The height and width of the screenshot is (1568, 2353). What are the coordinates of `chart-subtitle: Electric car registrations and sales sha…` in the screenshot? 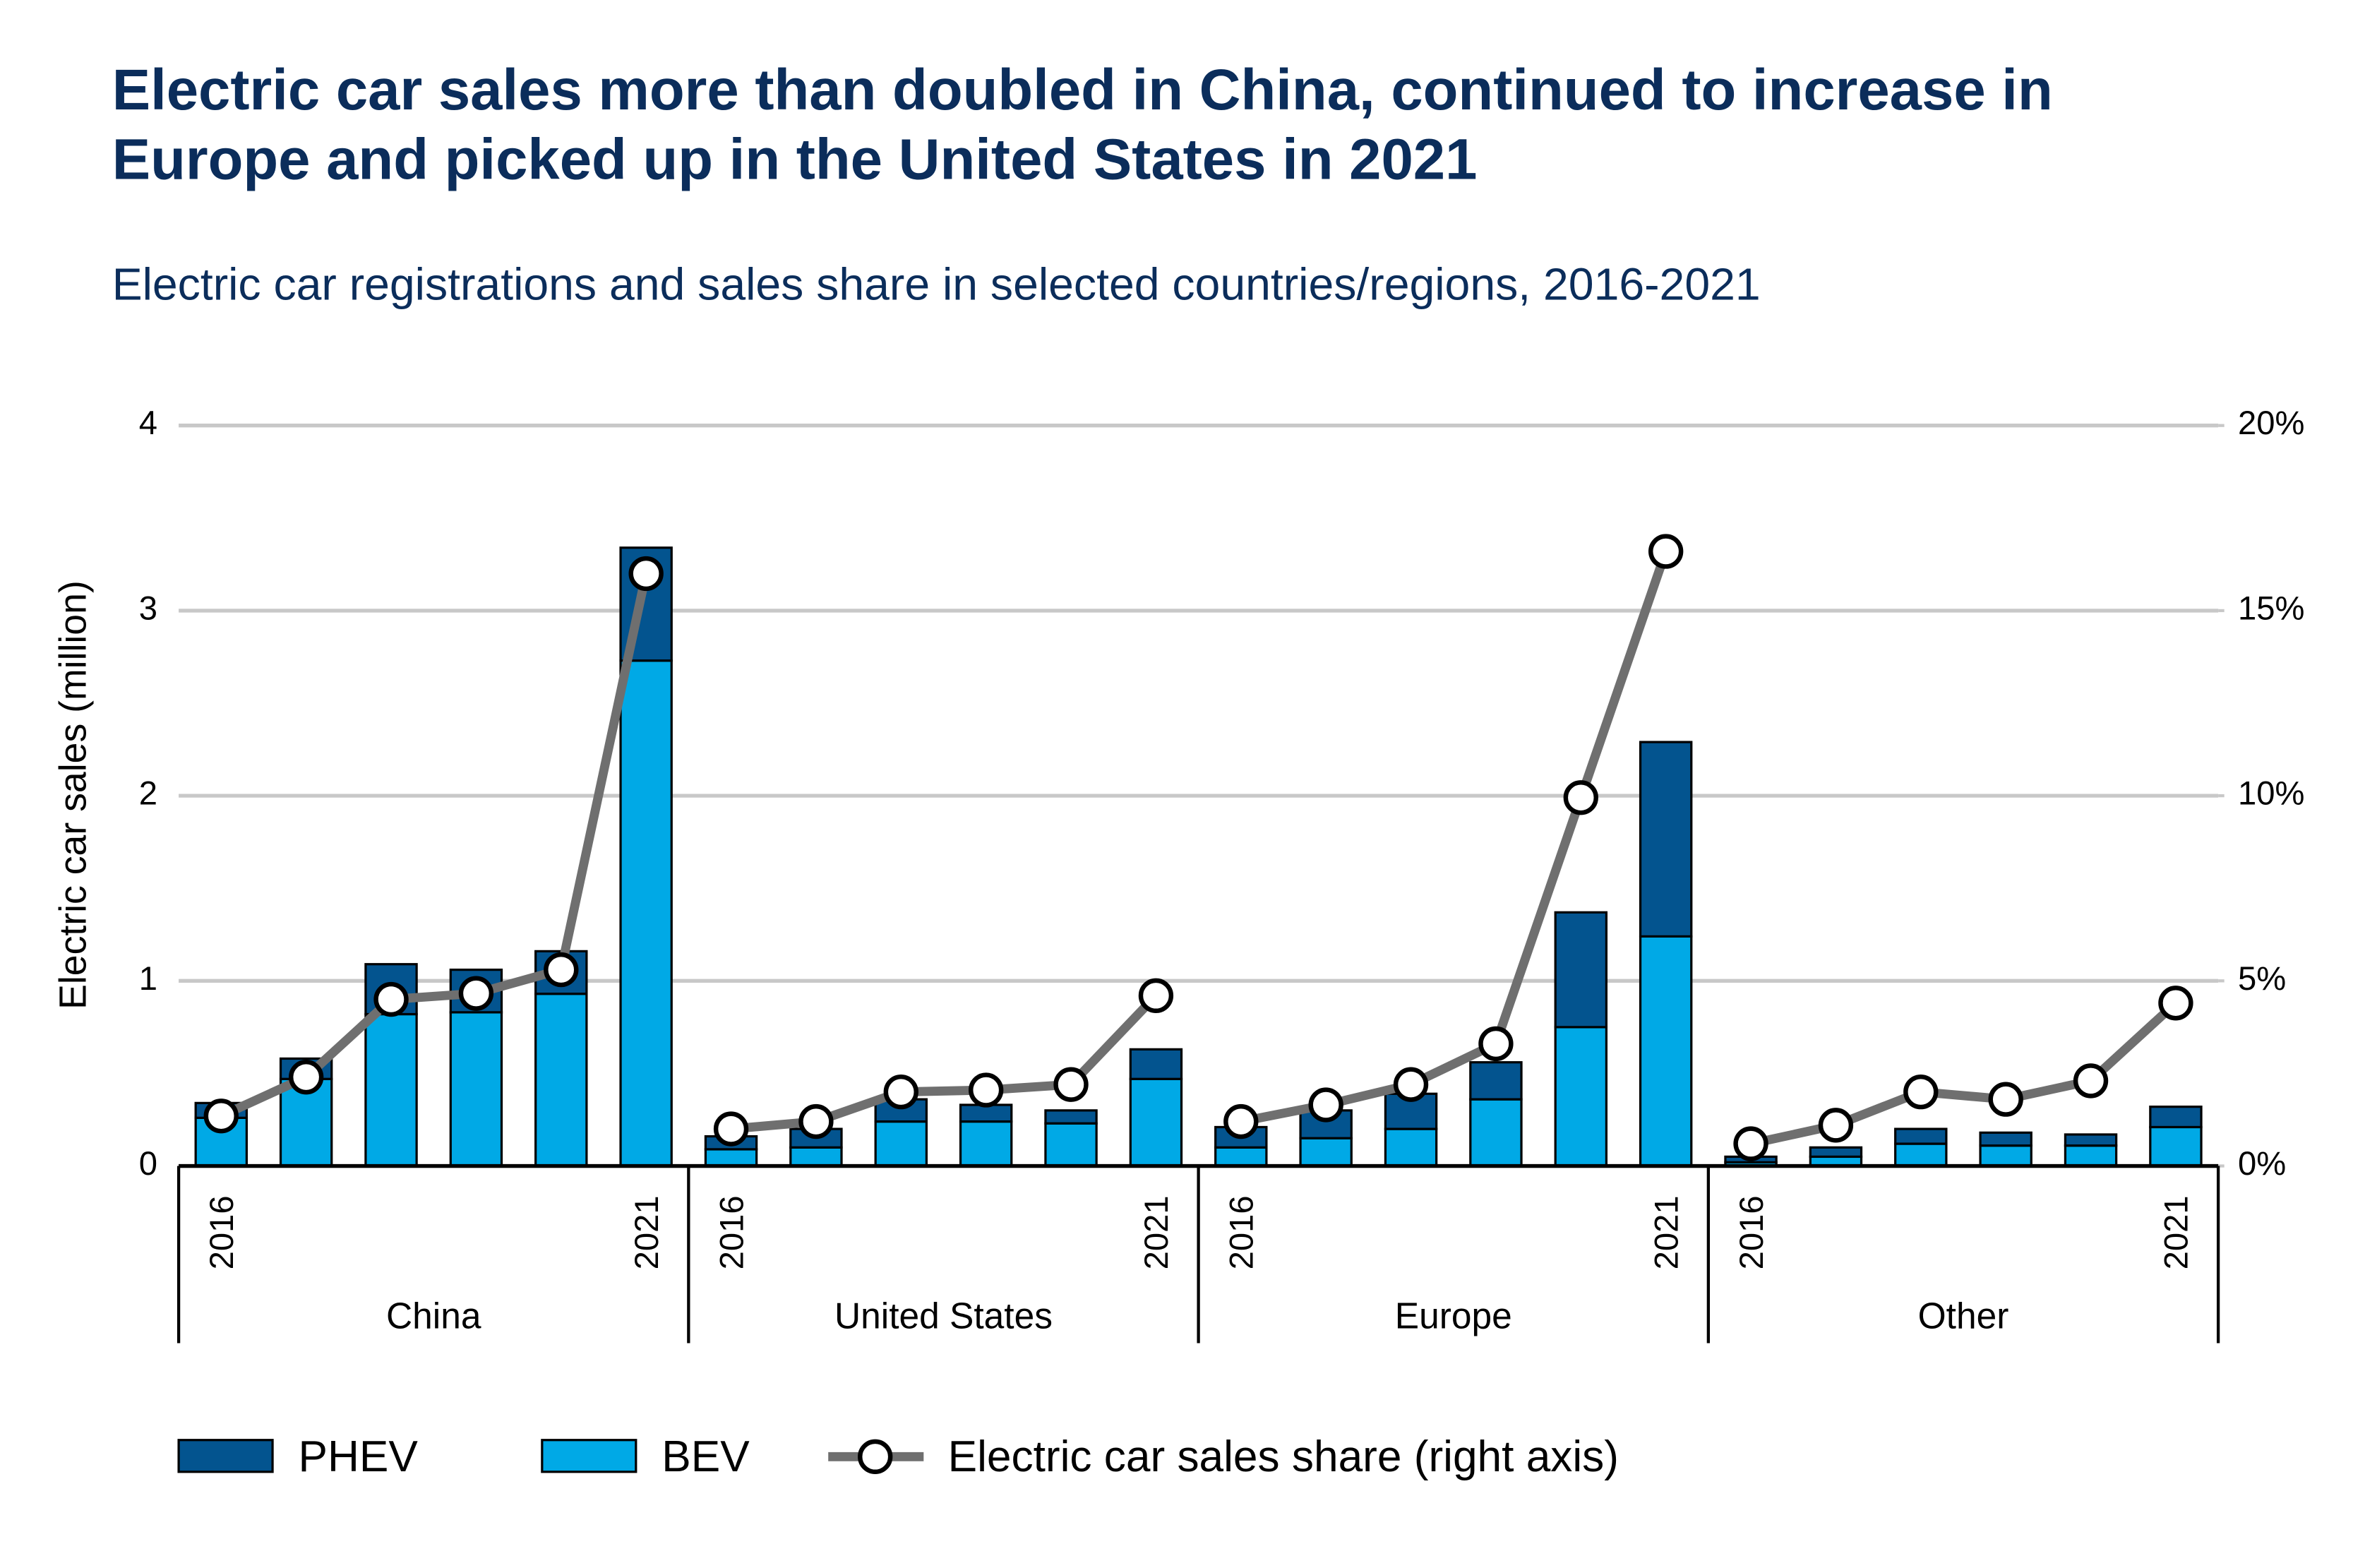 It's located at (937, 284).